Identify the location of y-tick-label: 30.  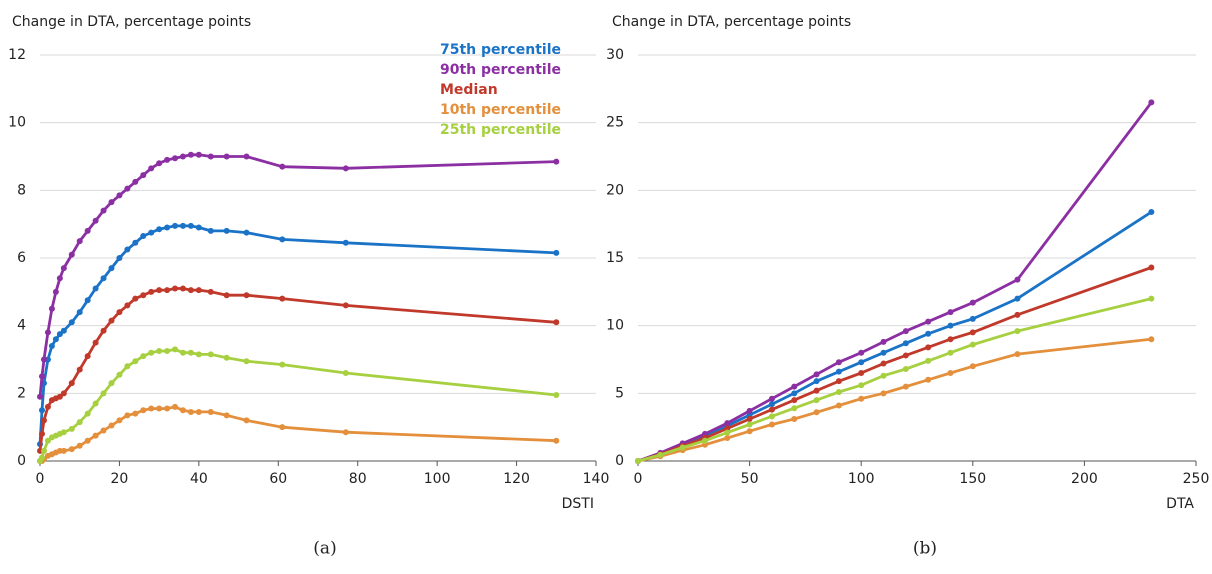
(615, 55).